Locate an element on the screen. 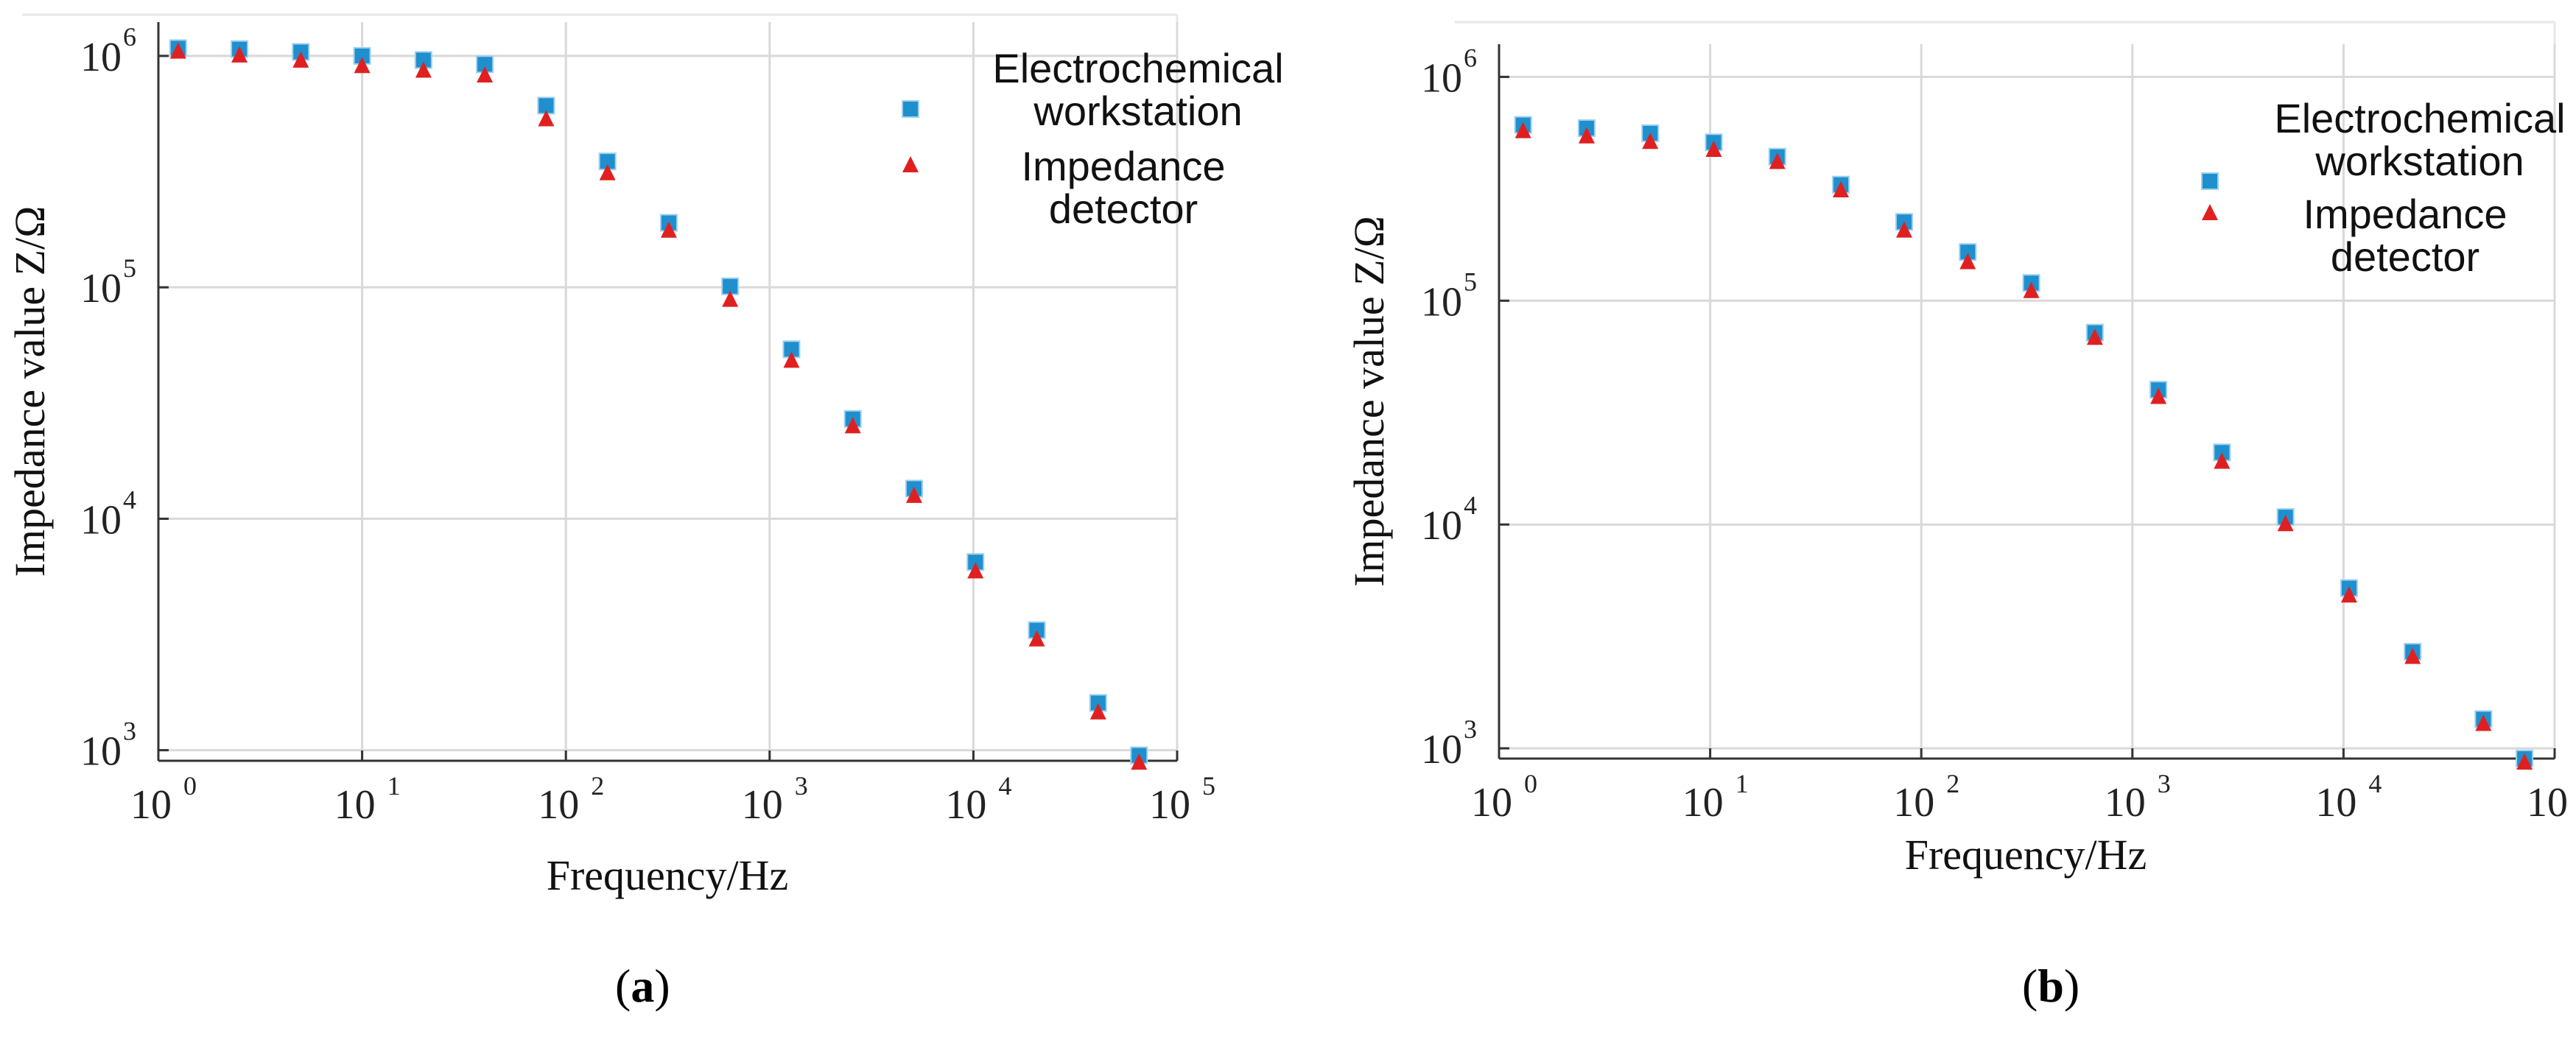 This screenshot has height=1048, width=2576. panel-caption: (a) is located at coordinates (642, 986).